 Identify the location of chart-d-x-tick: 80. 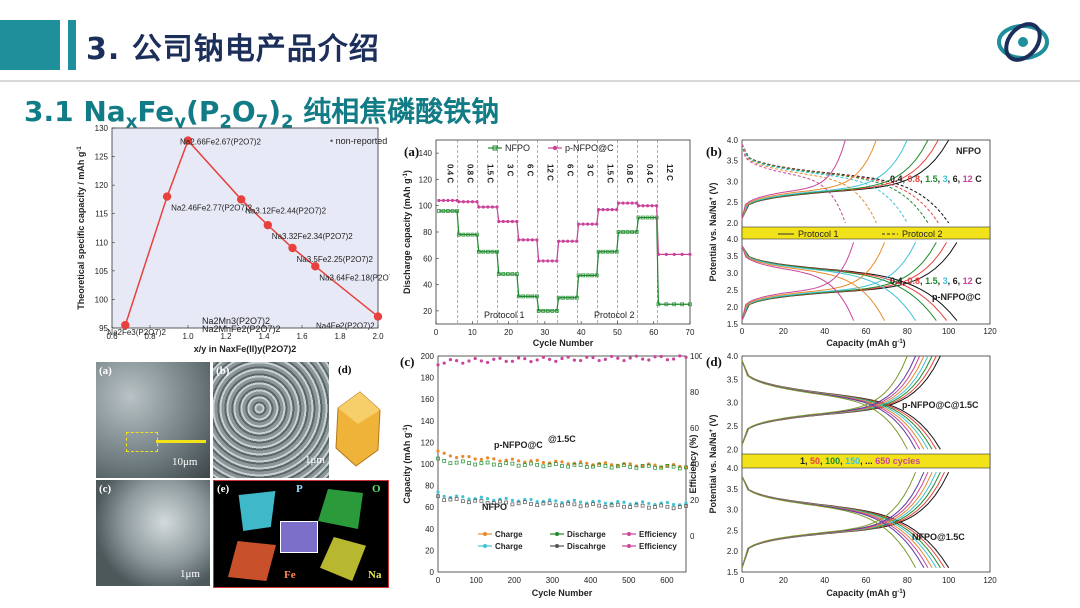
(907, 580).